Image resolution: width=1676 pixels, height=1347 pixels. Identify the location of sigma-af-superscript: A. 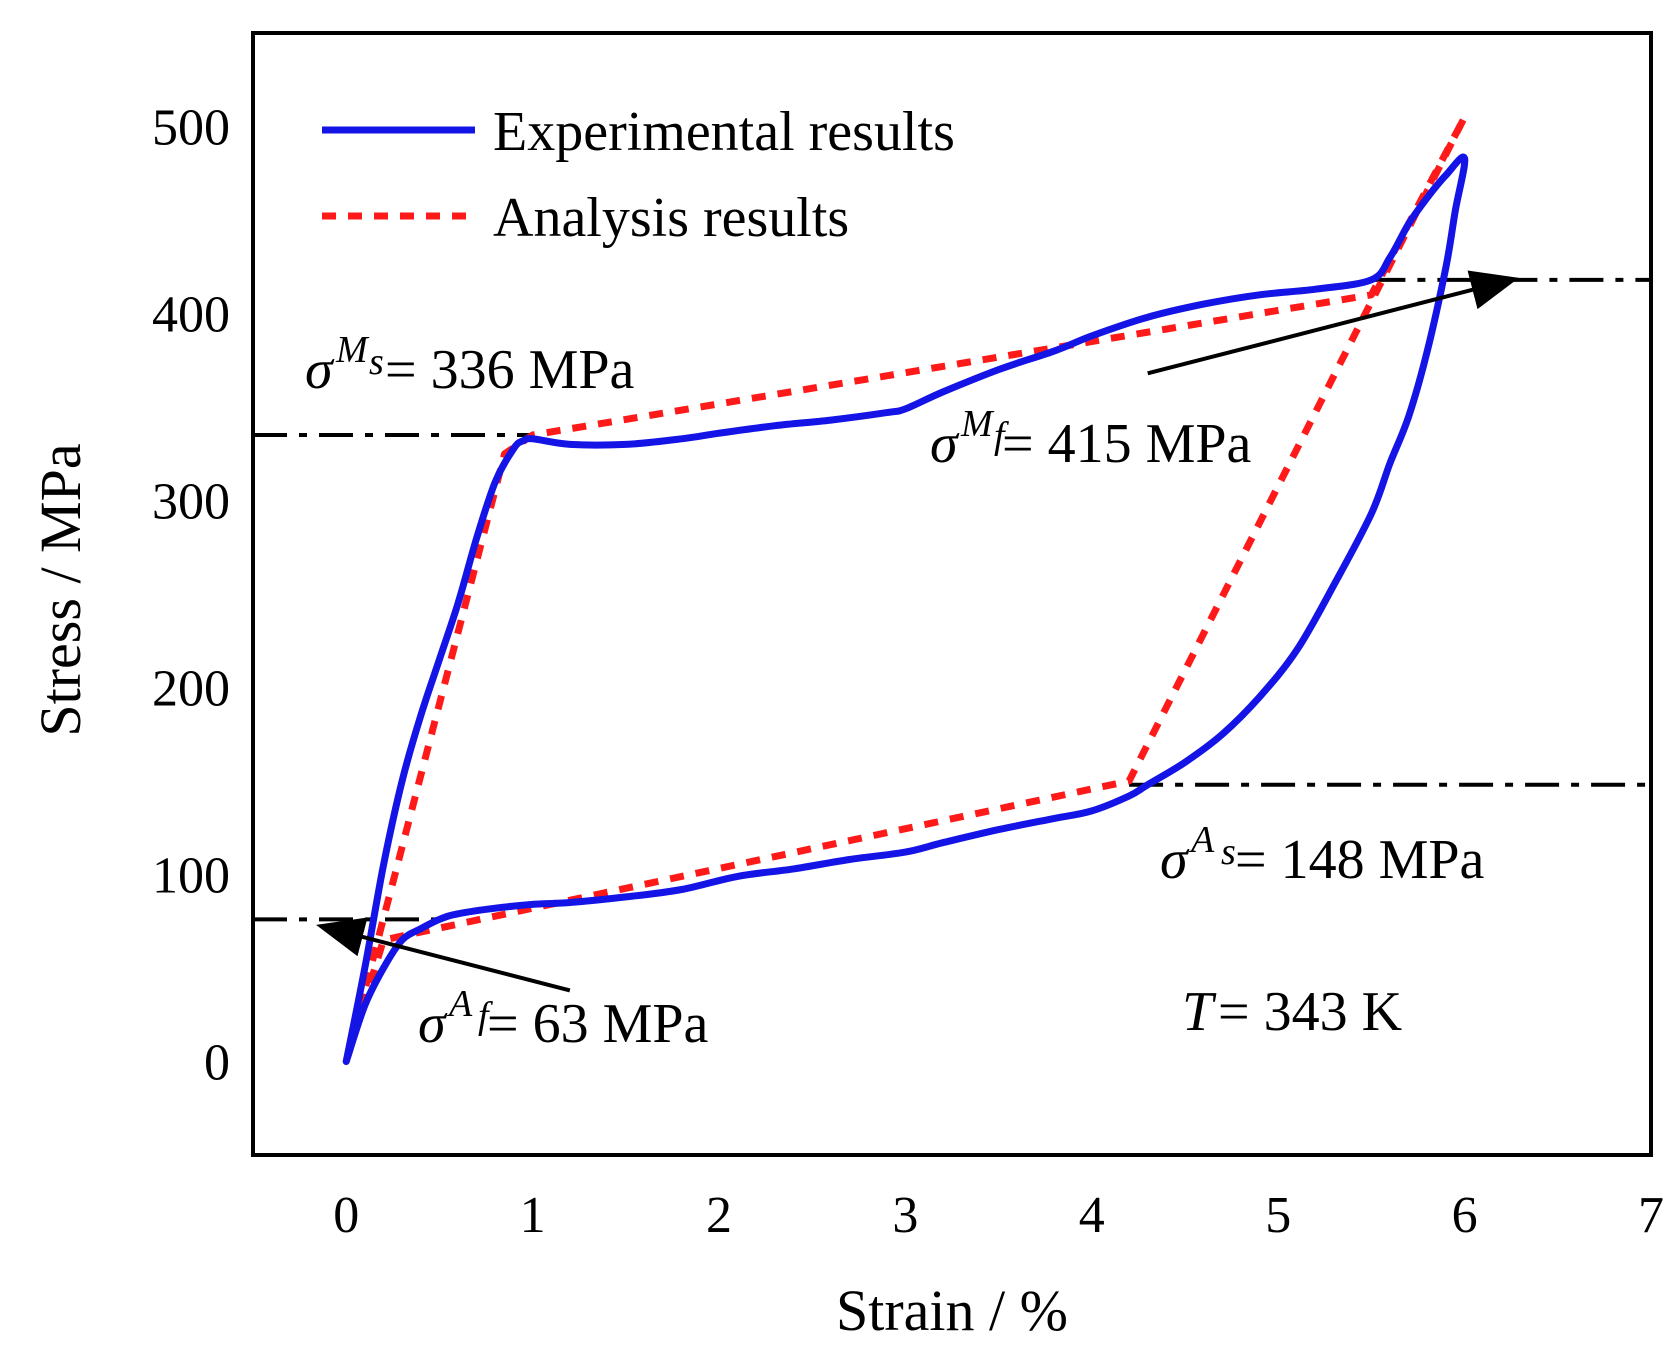
(459, 1004).